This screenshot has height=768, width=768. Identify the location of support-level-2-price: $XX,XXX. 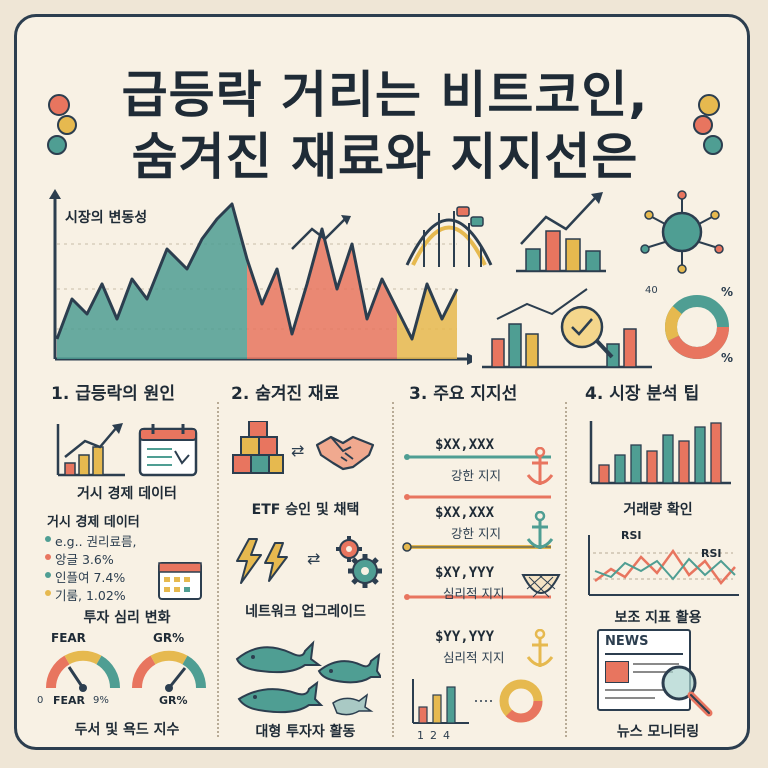
(465, 513).